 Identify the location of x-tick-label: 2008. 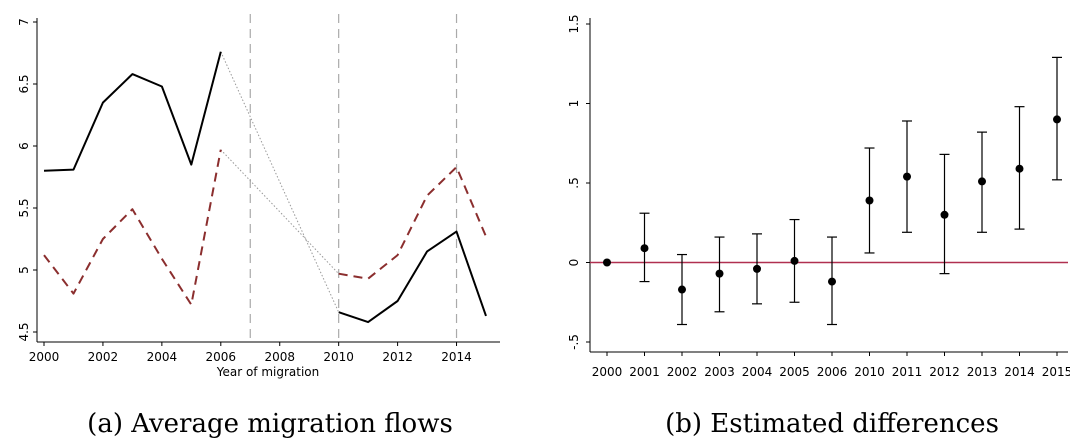
(279, 357).